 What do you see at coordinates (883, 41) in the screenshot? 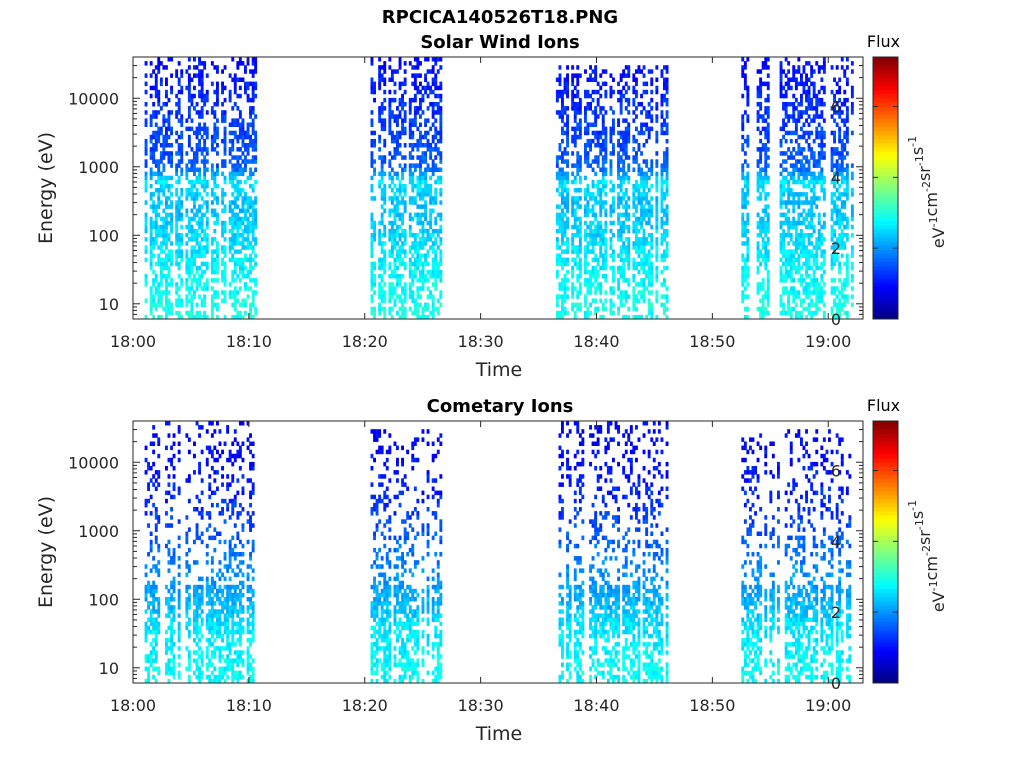
I see `colorbar-title: Flux` at bounding box center [883, 41].